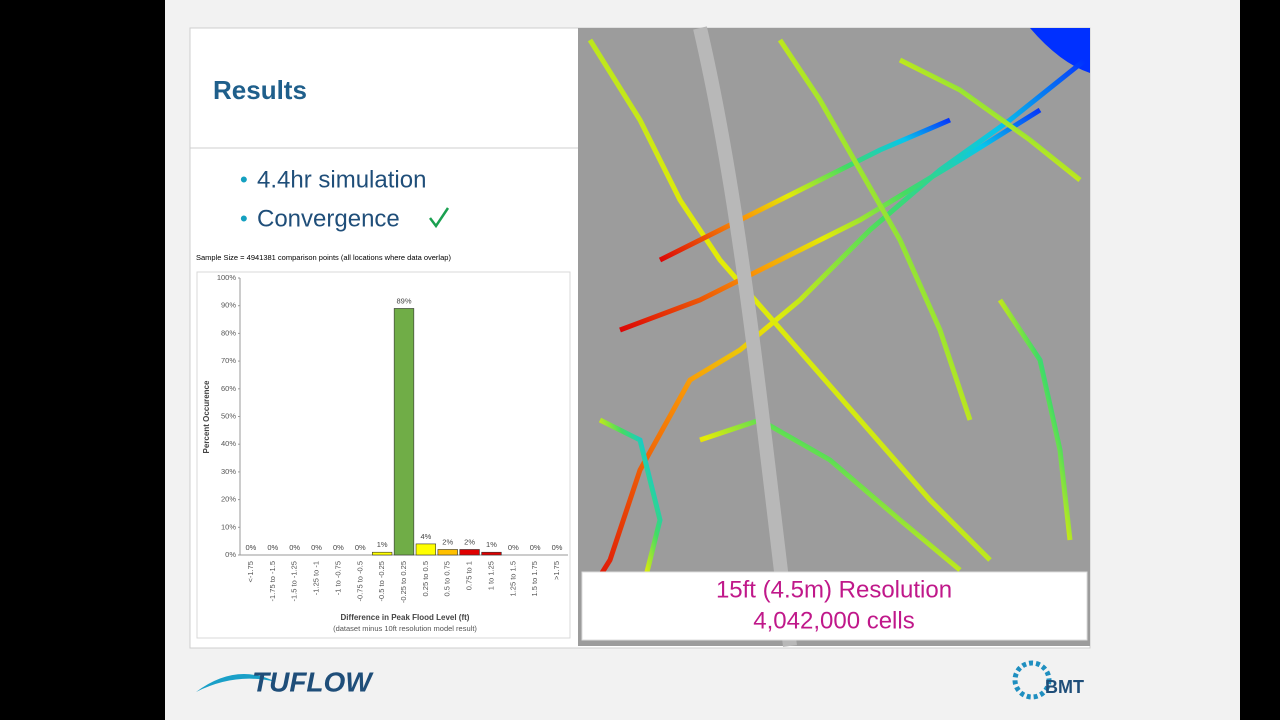 The width and height of the screenshot is (1280, 720). I want to click on x-tick-label: -0.75 to -0.5, so click(359, 581).